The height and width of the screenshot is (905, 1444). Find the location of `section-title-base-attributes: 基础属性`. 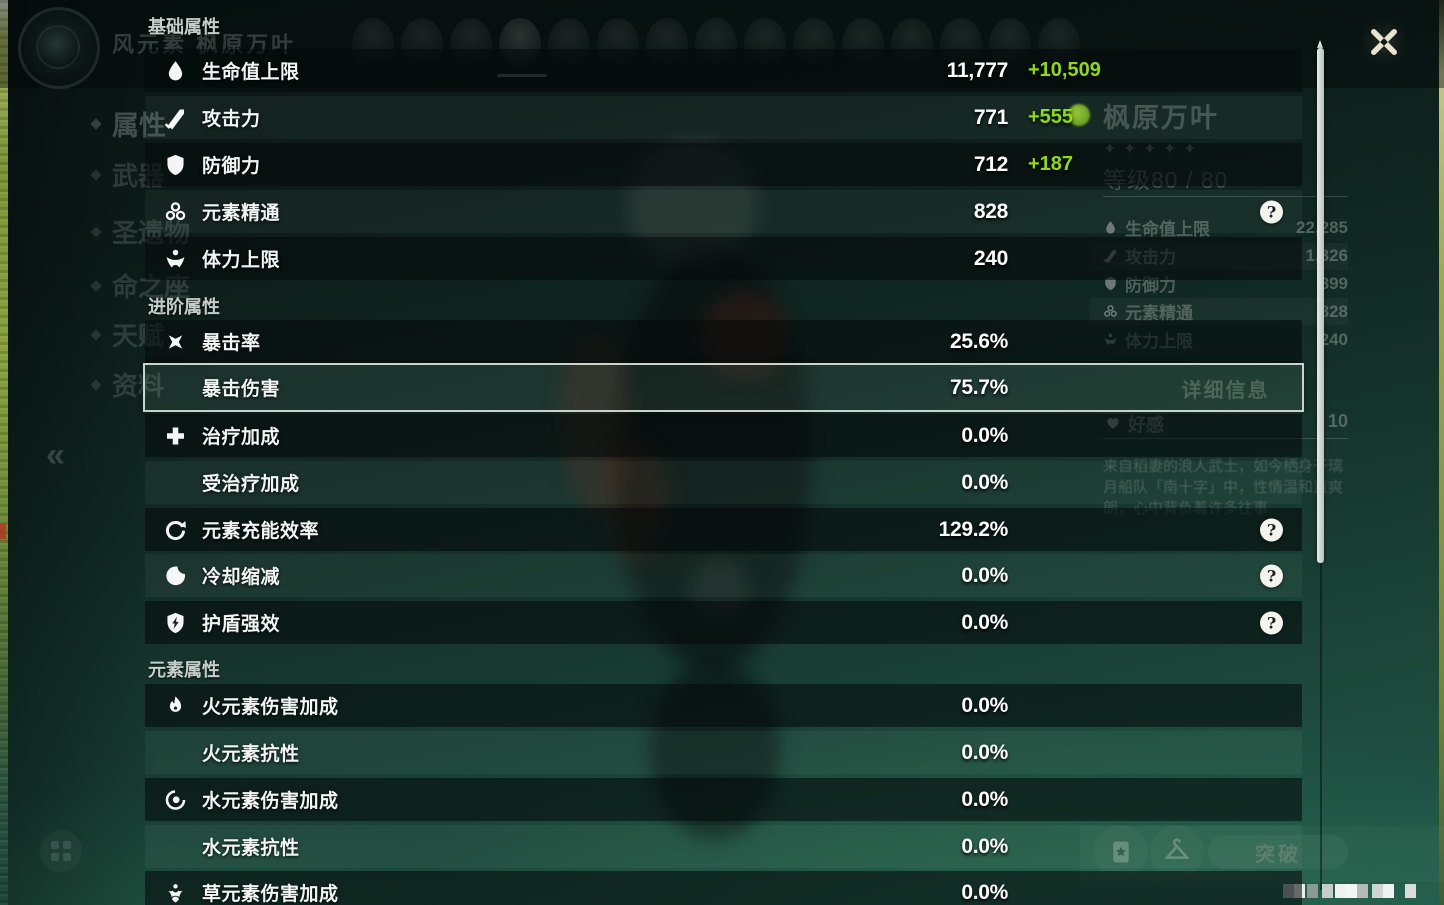

section-title-base-attributes: 基础属性 is located at coordinates (184, 27).